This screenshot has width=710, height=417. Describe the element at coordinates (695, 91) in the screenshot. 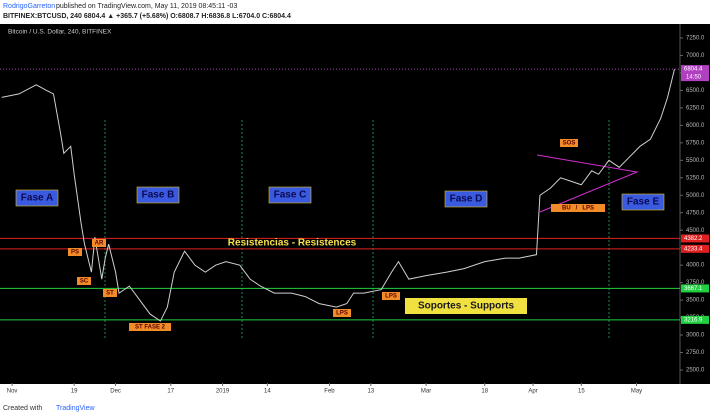

I see `y-tick-label: 6500.0` at that location.